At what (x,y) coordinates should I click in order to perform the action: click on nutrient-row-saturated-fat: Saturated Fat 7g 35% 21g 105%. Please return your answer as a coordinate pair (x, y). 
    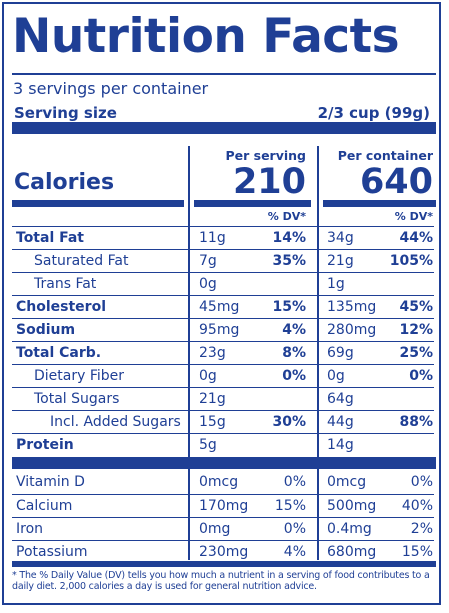
    Looking at the image, I should click on (223, 261).